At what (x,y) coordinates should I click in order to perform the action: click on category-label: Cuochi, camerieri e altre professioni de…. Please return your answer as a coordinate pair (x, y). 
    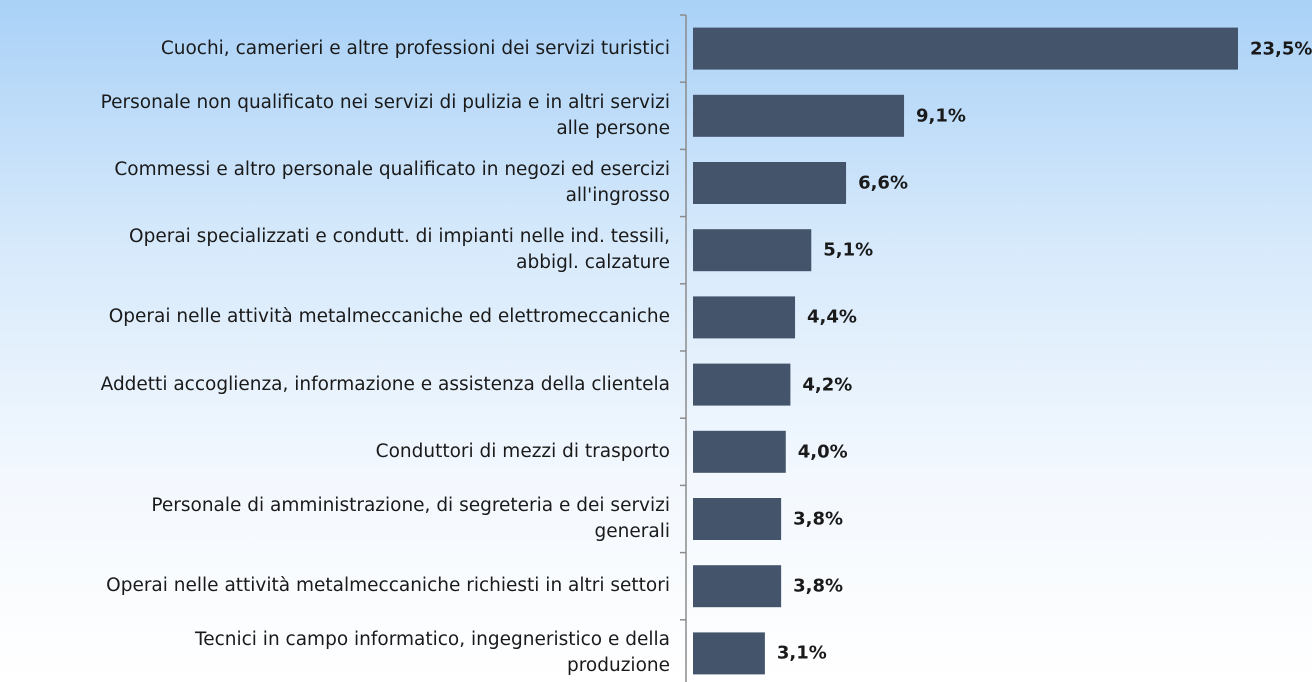
    Looking at the image, I should click on (415, 48).